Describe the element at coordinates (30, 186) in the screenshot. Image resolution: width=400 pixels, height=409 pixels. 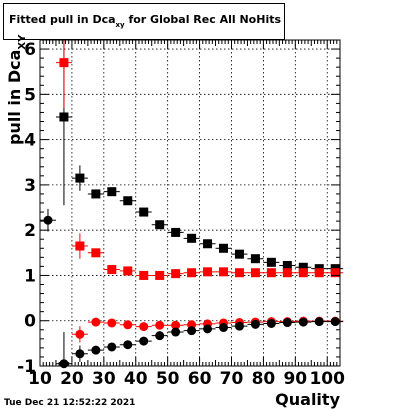
I see `y-tick-label: 3` at that location.